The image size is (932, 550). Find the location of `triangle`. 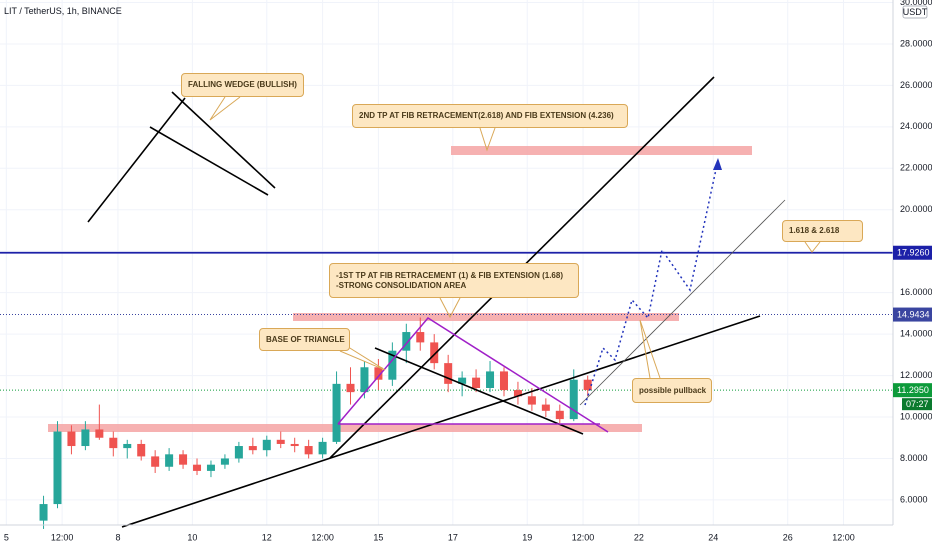

triangle is located at coordinates (473, 375).